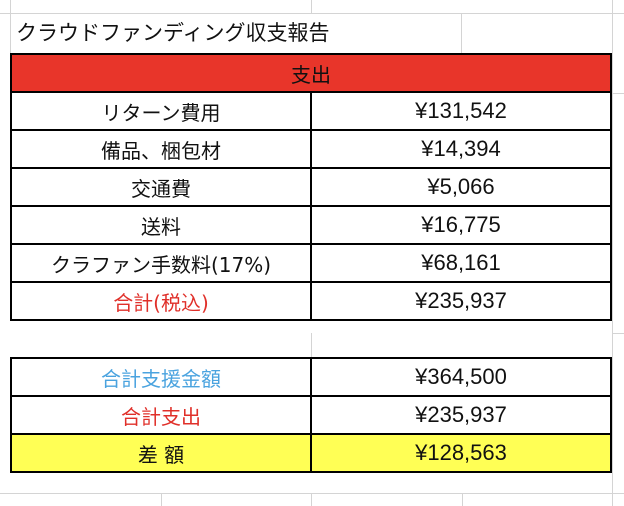 This screenshot has height=506, width=624. I want to click on value-cell: ¥5,066, so click(461, 187).